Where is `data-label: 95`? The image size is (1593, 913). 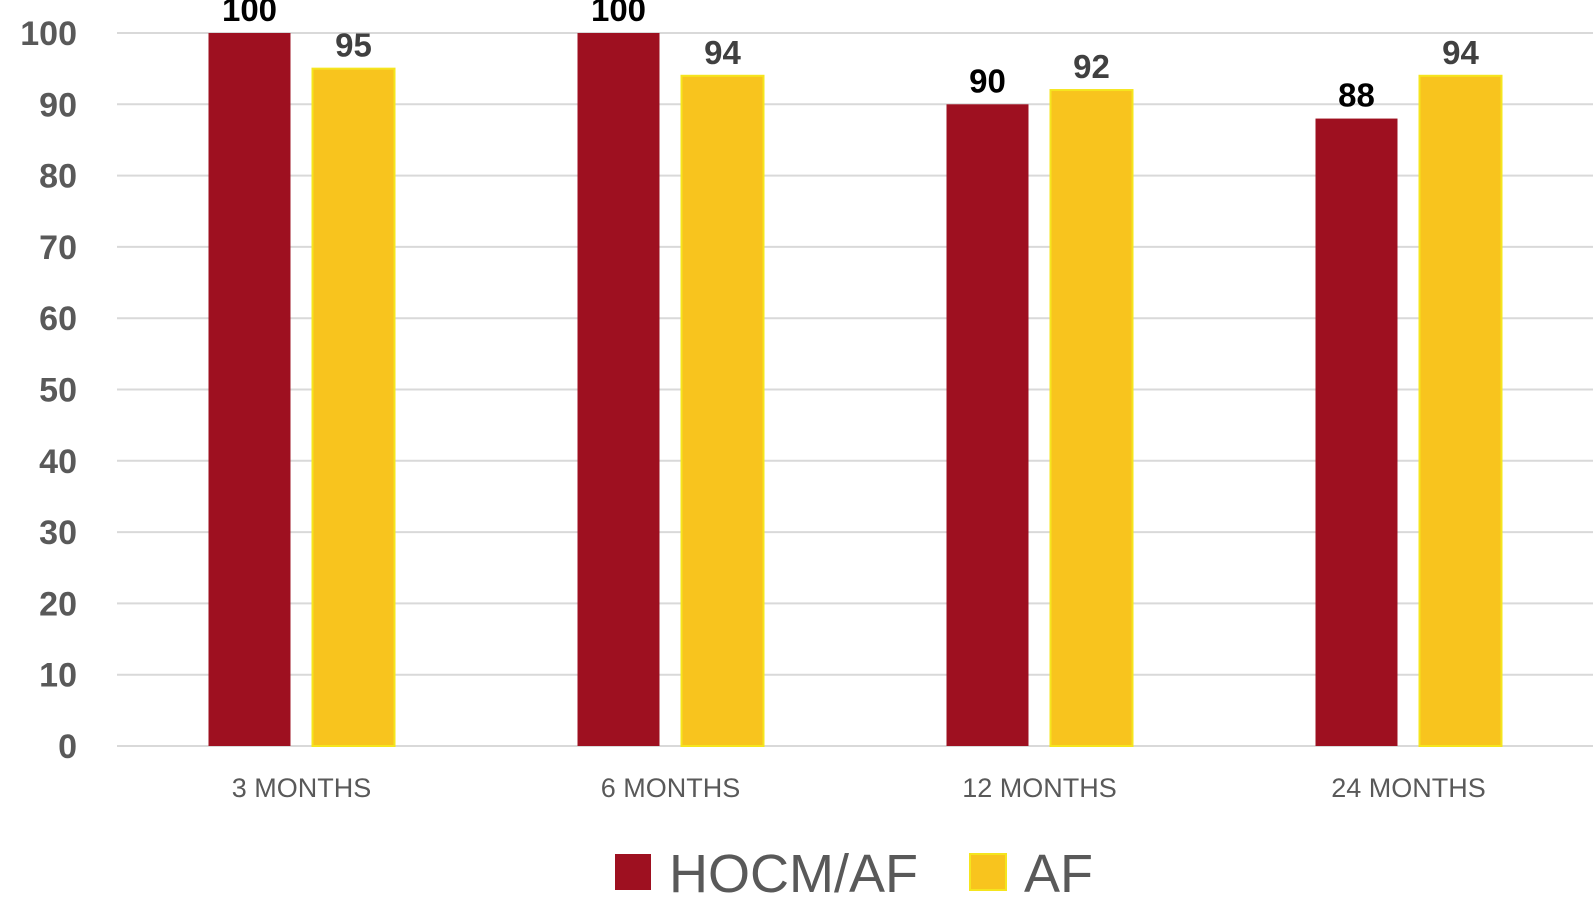
data-label: 95 is located at coordinates (353, 45).